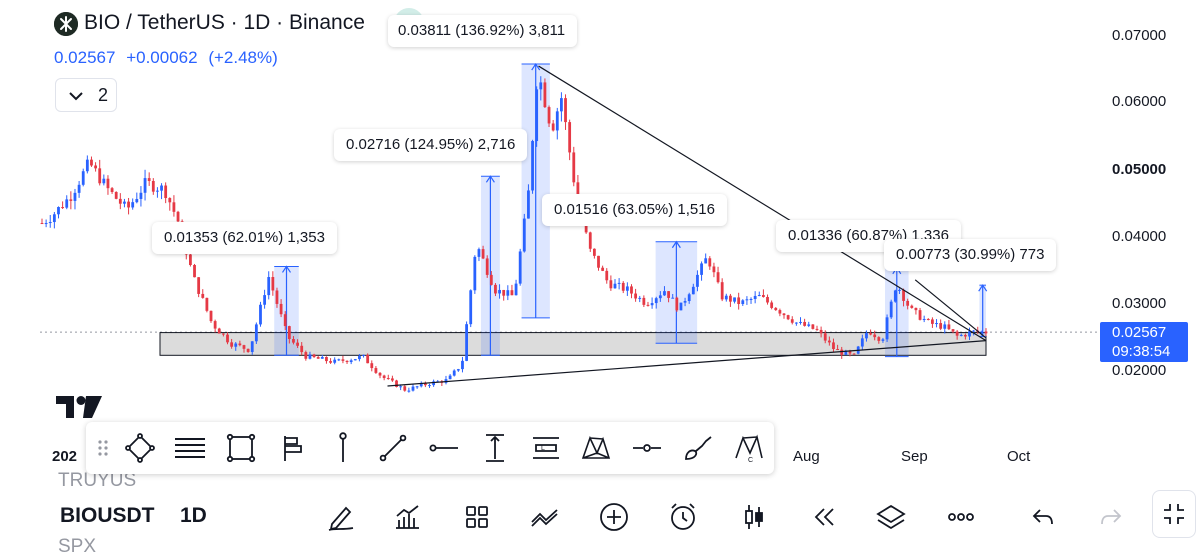  What do you see at coordinates (914, 456) in the screenshot?
I see `time-tick: Sep` at bounding box center [914, 456].